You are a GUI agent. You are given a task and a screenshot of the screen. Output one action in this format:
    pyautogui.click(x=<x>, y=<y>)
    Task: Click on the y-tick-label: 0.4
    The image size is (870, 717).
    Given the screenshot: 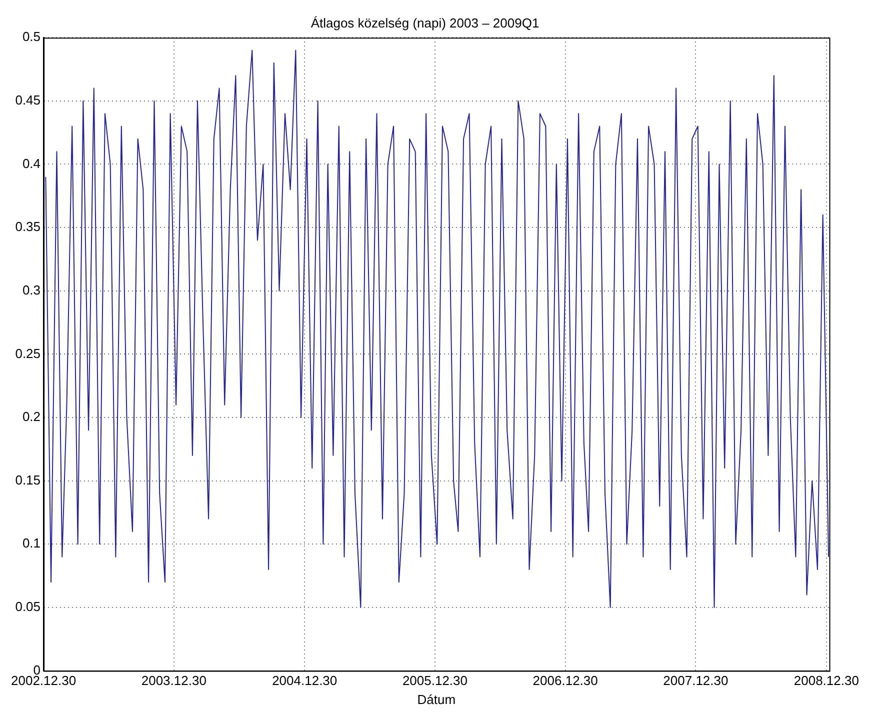 What is the action you would take?
    pyautogui.click(x=31, y=163)
    